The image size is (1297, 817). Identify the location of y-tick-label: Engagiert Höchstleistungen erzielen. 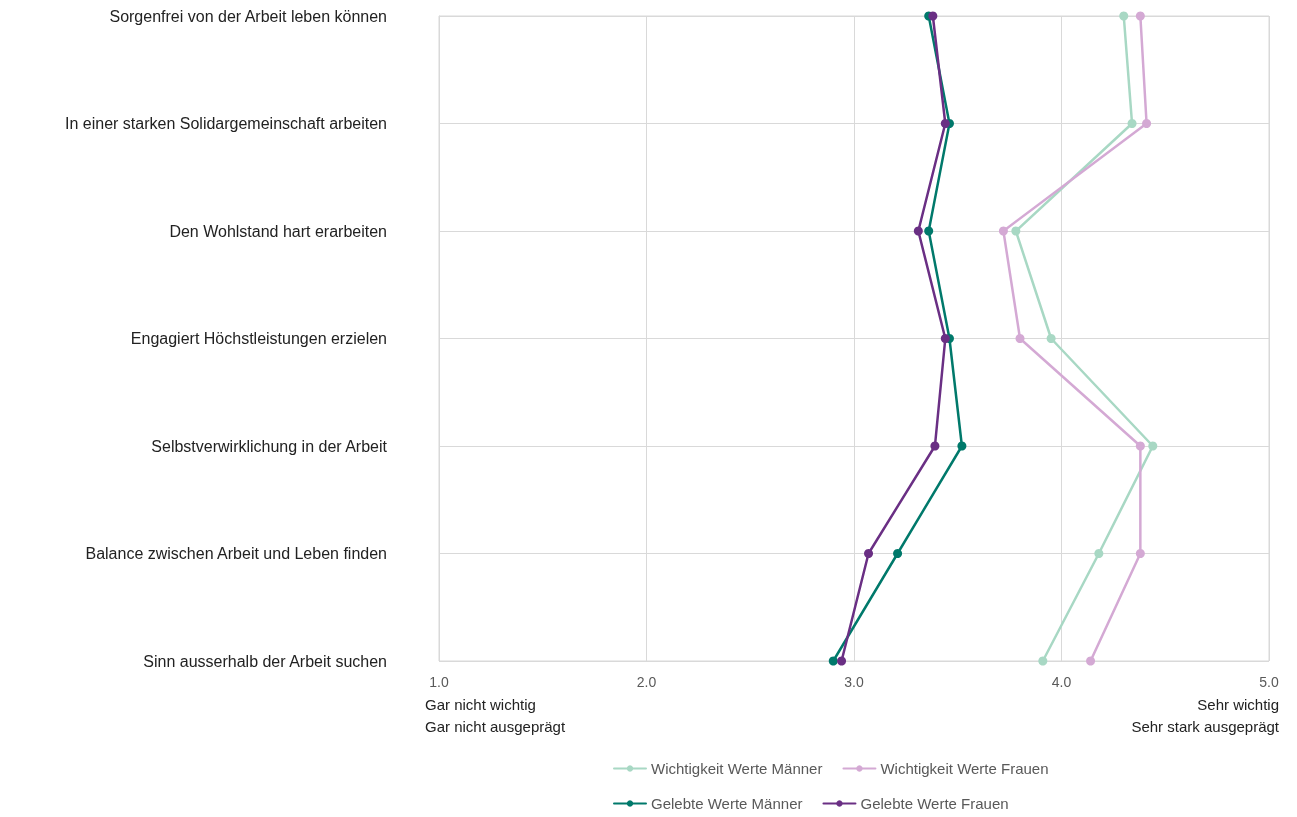
(258, 338).